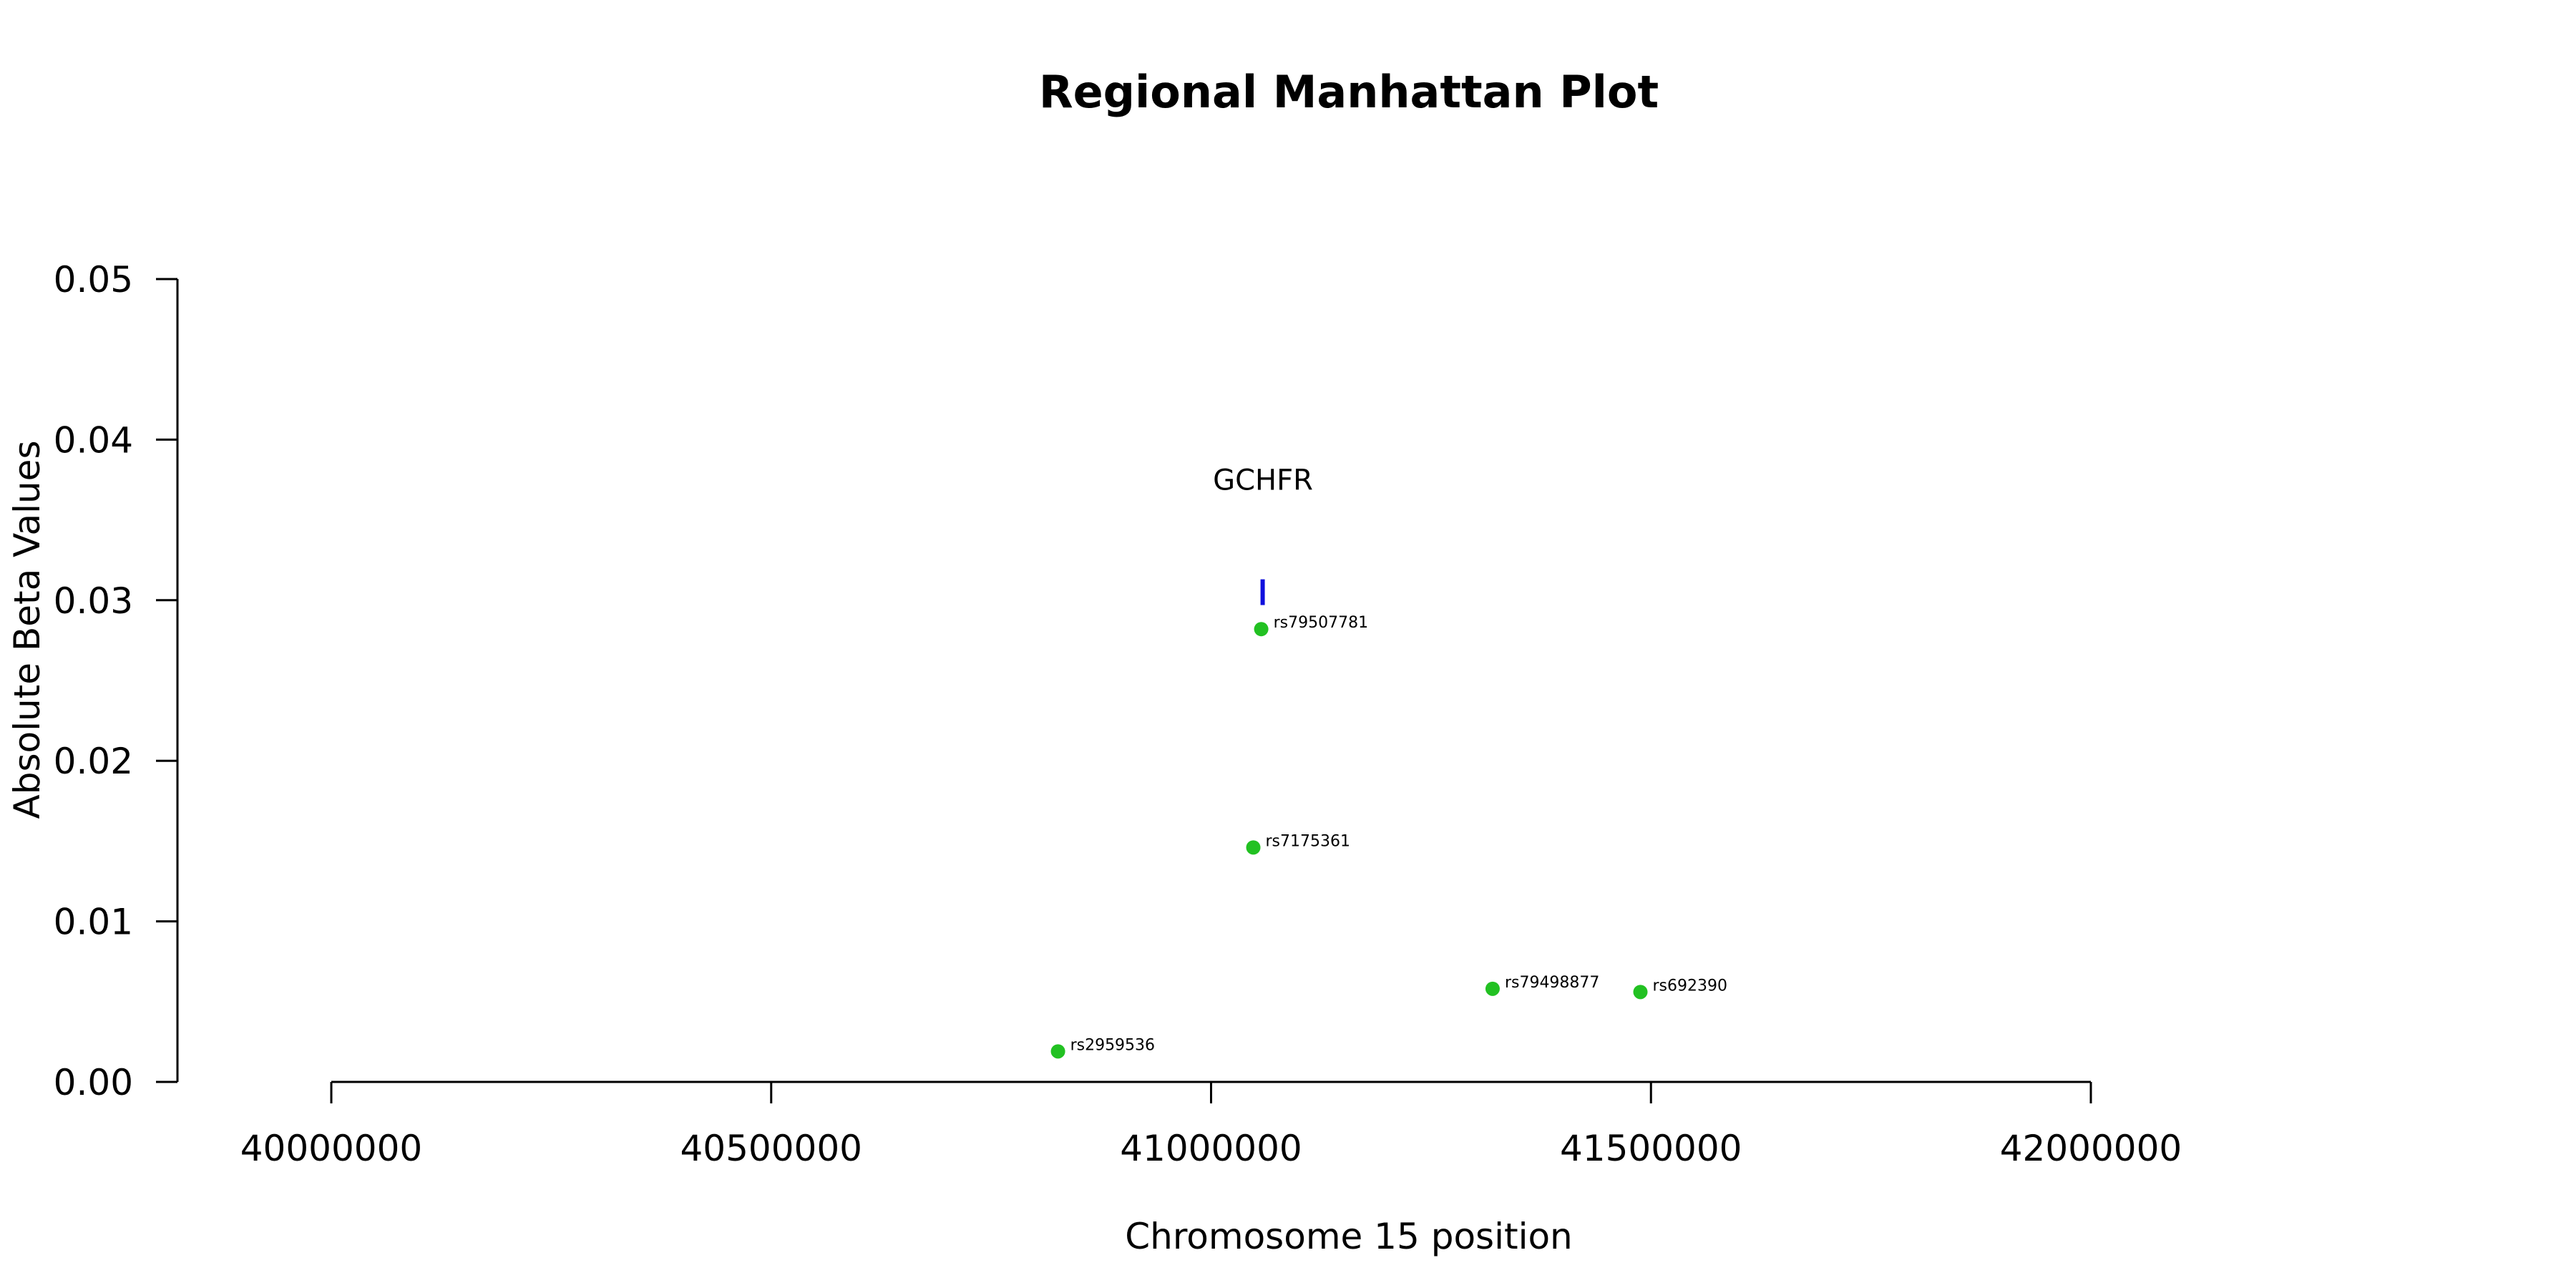 The image size is (2576, 1288). What do you see at coordinates (93, 761) in the screenshot?
I see `y-tick-label: 0.02` at bounding box center [93, 761].